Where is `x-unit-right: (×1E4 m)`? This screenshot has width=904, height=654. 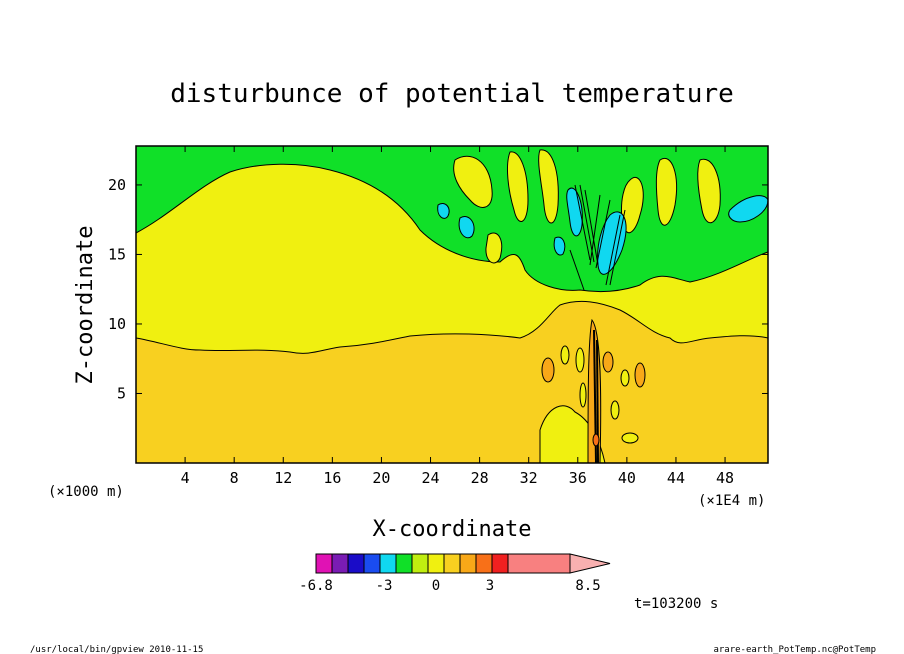 x-unit-right: (×1E4 m) is located at coordinates (731, 501).